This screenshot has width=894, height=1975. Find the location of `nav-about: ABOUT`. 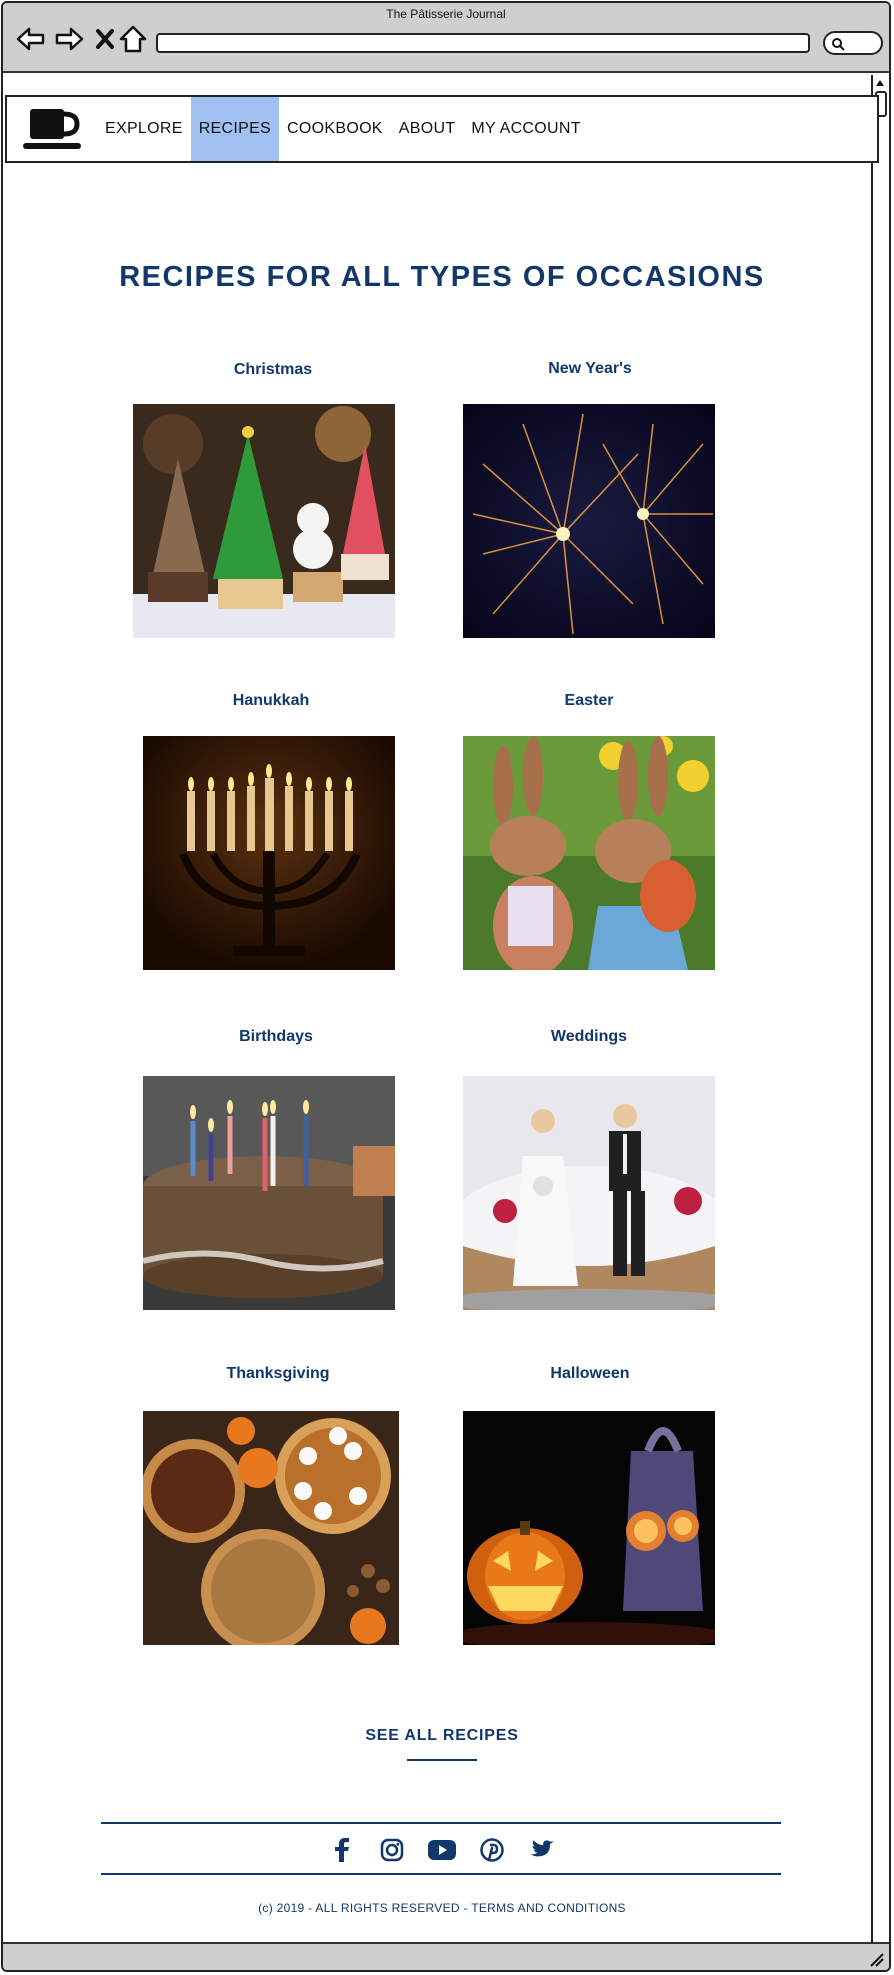

nav-about: ABOUT is located at coordinates (427, 128).